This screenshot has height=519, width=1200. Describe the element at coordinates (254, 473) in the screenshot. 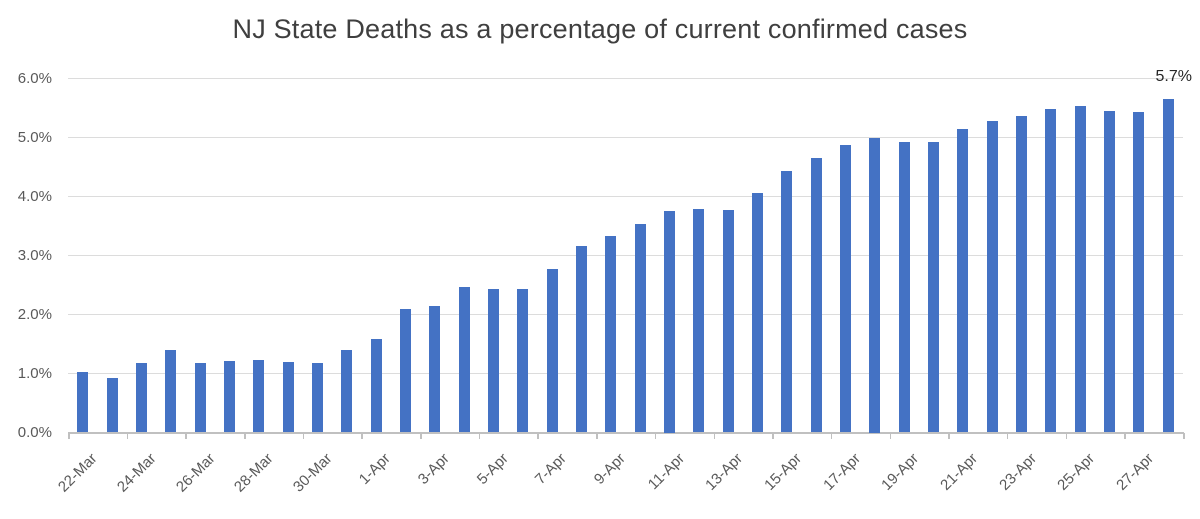

I see `x-axis-tick-label: 28-Mar` at that location.